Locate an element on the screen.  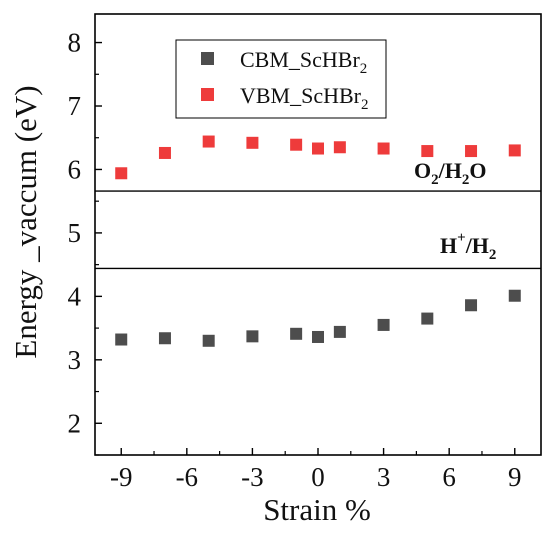
y-tick-label: 8 is located at coordinates (75, 43).